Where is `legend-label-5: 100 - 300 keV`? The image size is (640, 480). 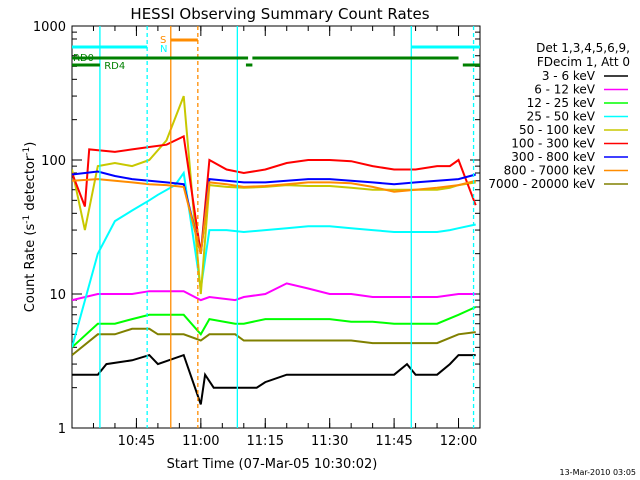
legend-label-5: 100 - 300 keV is located at coordinates (553, 144).